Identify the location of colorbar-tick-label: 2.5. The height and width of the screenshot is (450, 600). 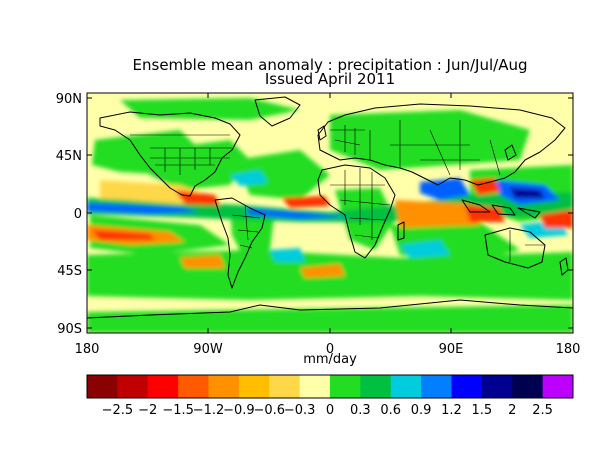
(542, 410).